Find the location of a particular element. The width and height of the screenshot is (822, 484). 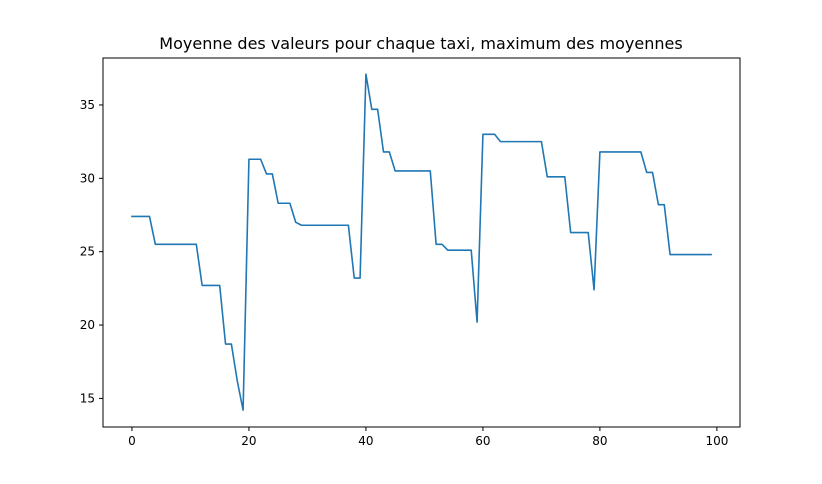

x-tick-label: 0 is located at coordinates (132, 441).